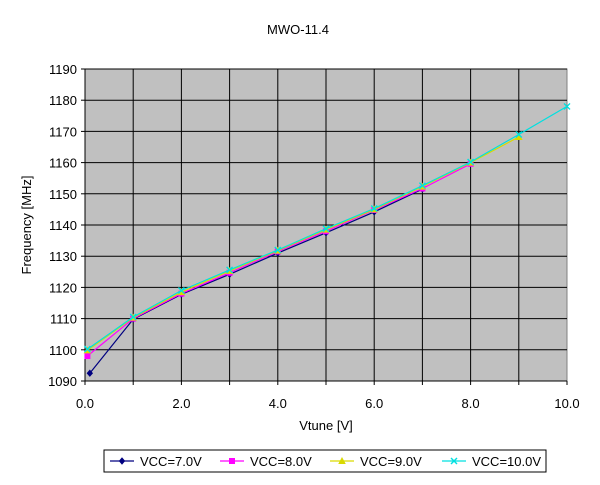 The height and width of the screenshot is (485, 600). Describe the element at coordinates (63, 256) in the screenshot. I see `y-tick-label: 1130` at that location.